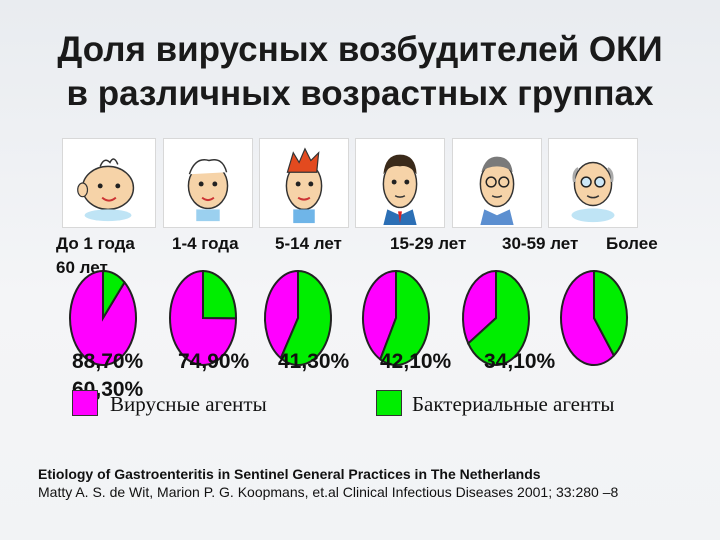 This screenshot has width=720, height=540. What do you see at coordinates (109, 183) in the screenshot?
I see `baby-face-icon` at bounding box center [109, 183].